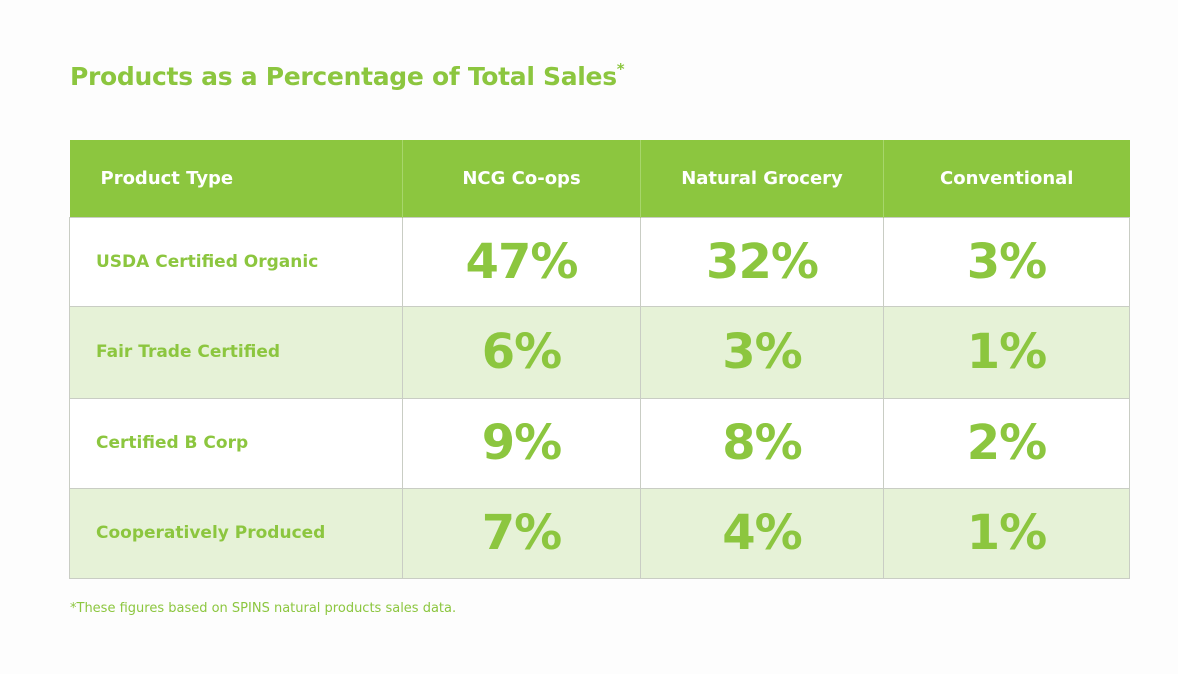  I want to click on column-header-conventional: Conventional, so click(1006, 178).